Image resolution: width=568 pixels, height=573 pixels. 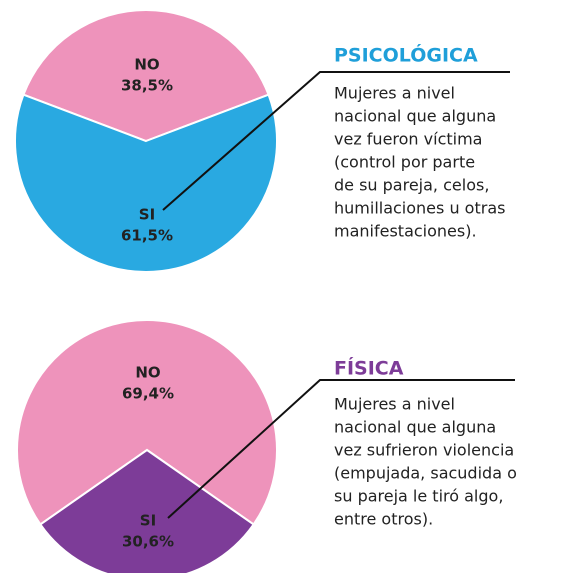 What do you see at coordinates (411, 185) in the screenshot?
I see `description-line: de su pareja, celos,` at bounding box center [411, 185].